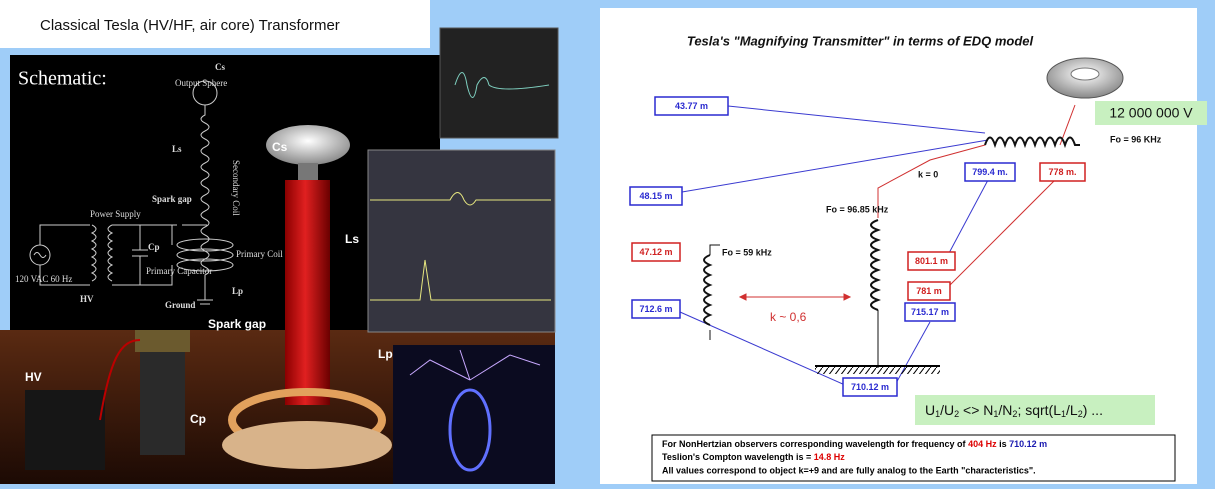  I want to click on formula-part: /U, so click(947, 410).